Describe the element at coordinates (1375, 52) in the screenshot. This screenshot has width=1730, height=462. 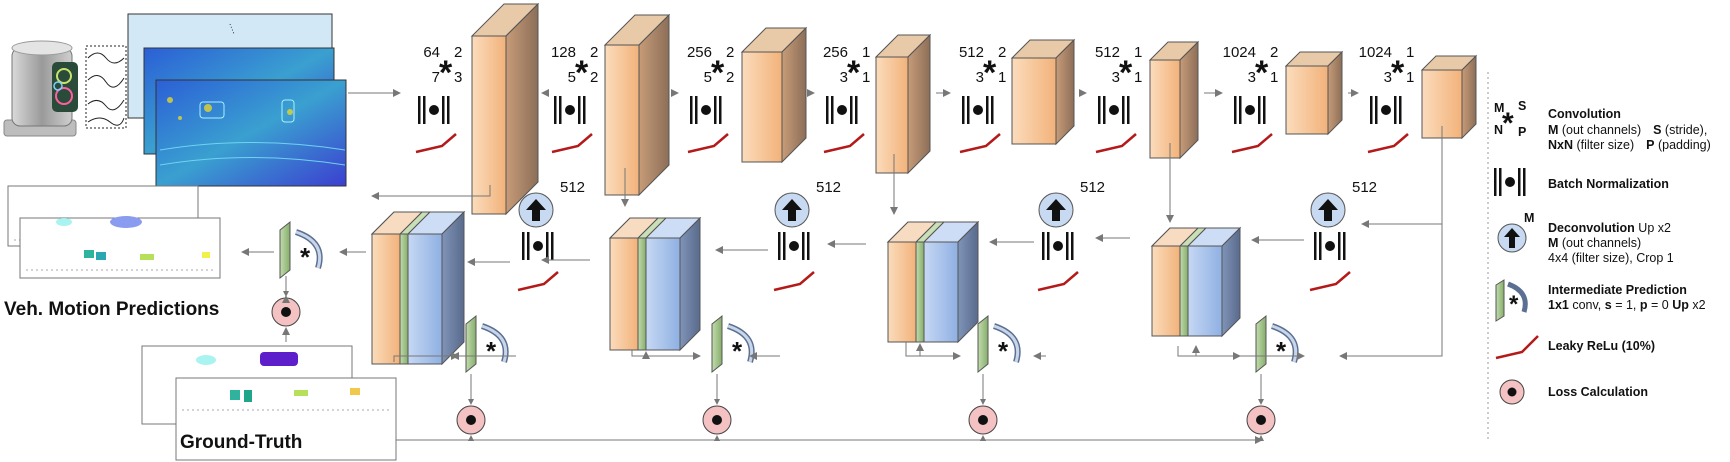
I see `out-channels-label: 1024` at that location.